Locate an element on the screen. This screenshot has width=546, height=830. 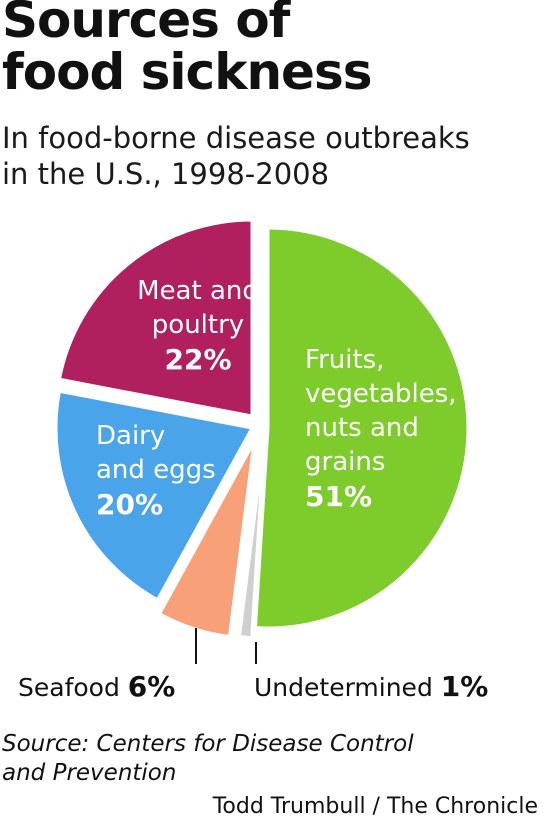
callout-undetermined: Undetermined 1% is located at coordinates (371, 686).